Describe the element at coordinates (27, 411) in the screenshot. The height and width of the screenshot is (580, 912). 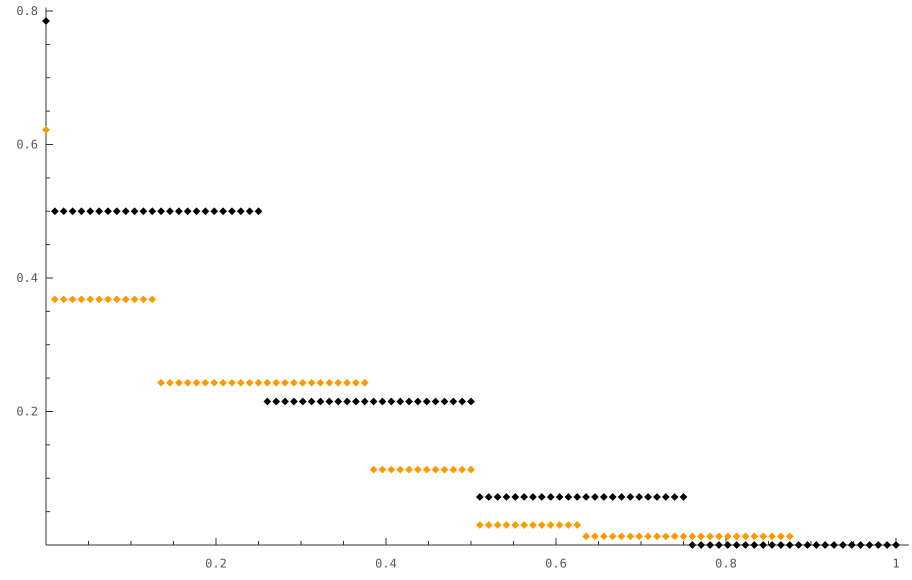
I see `y-tick-label: 0.2` at that location.